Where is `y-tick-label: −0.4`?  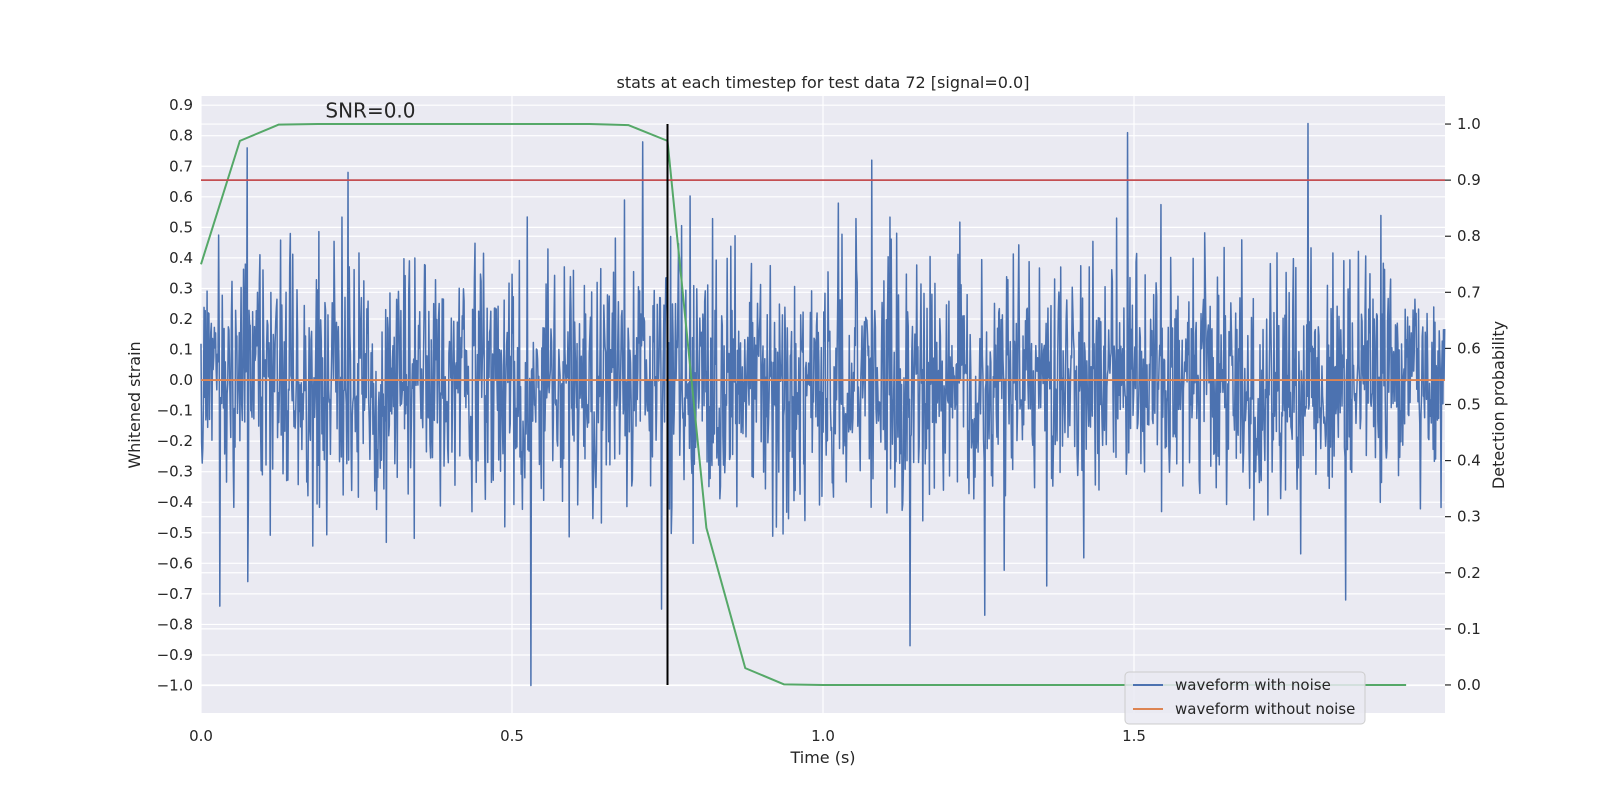
y-tick-label: −0.4 is located at coordinates (175, 502).